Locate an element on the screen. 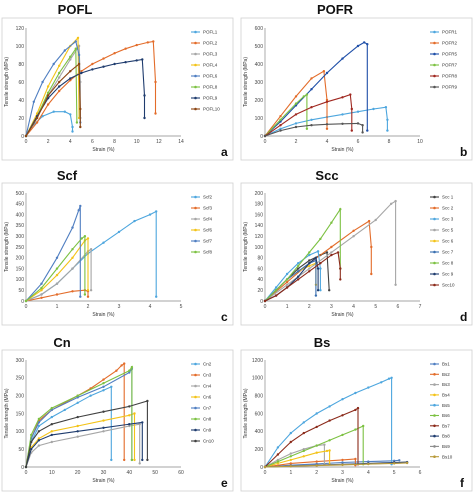 The image size is (474, 493). series-line-pofr5 is located at coordinates (316, 89).